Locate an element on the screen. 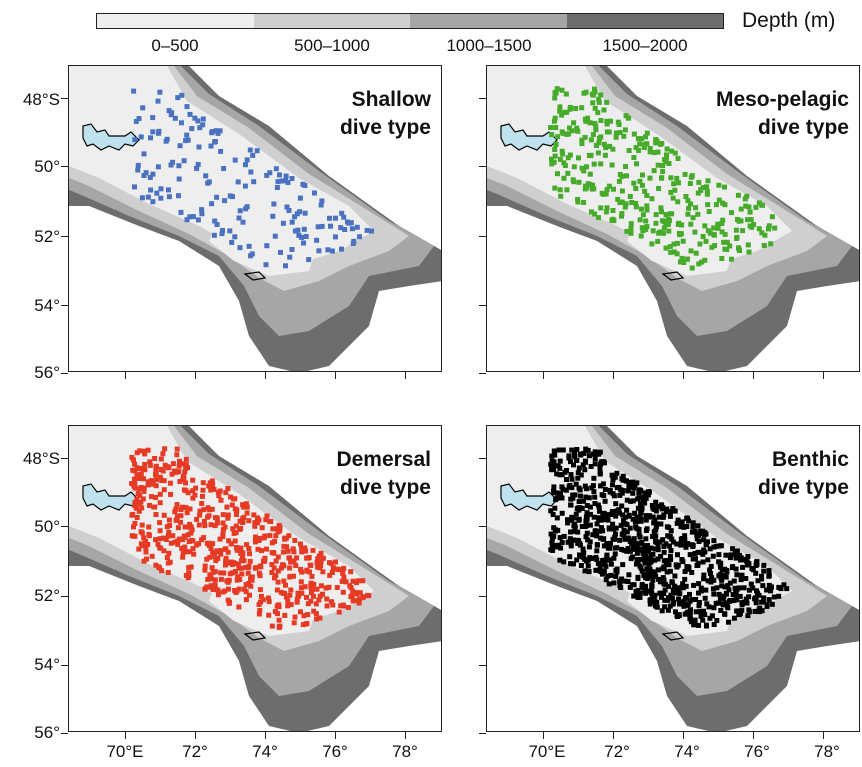  lon-label: 76° is located at coordinates (335, 751).